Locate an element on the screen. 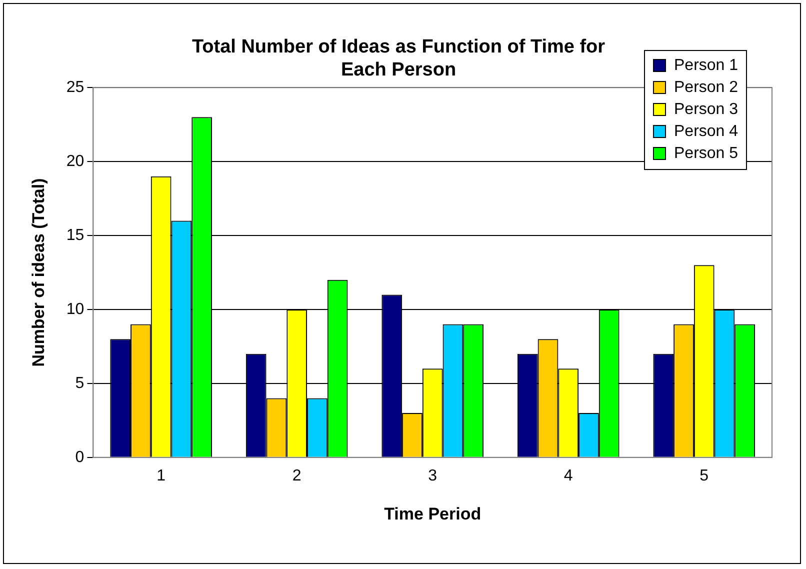 This screenshot has height=569, width=806. x-axis-title: Time Period is located at coordinates (433, 514).